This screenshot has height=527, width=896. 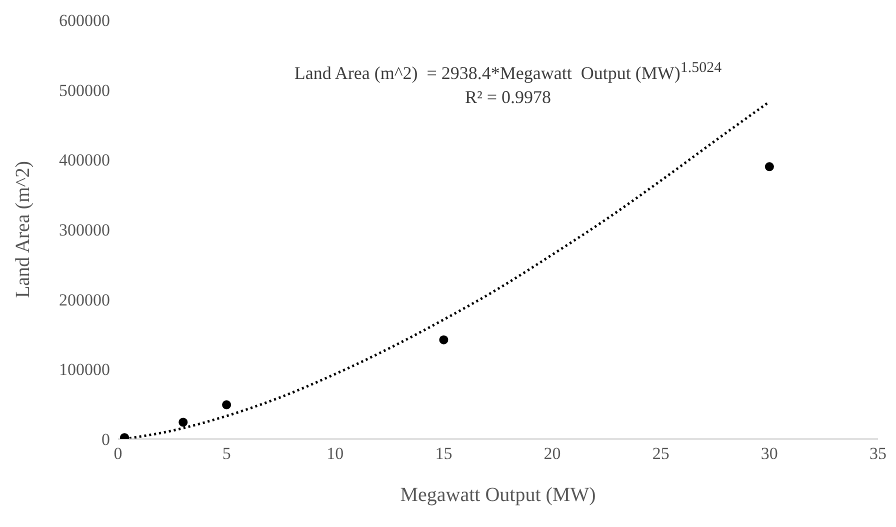 I want to click on annotation: R² = 0.9978, so click(x=508, y=97).